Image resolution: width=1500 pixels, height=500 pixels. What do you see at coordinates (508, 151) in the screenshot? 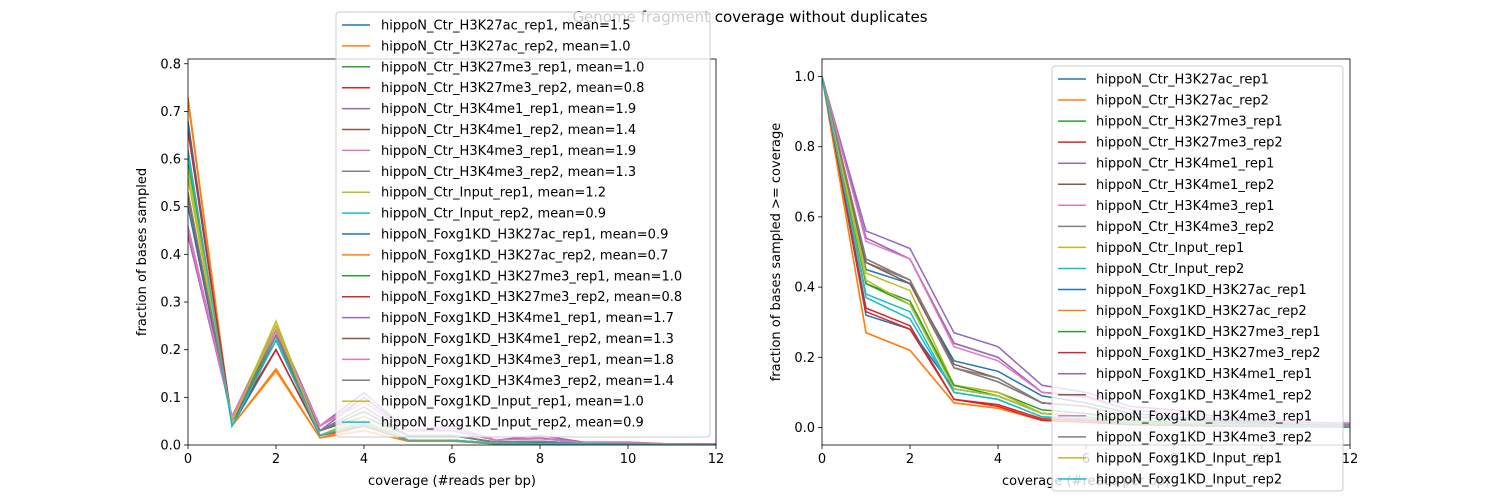
I see `legend-entry: hippoN_Ctr_H3K4me3_rep1, mean=1.9` at bounding box center [508, 151].